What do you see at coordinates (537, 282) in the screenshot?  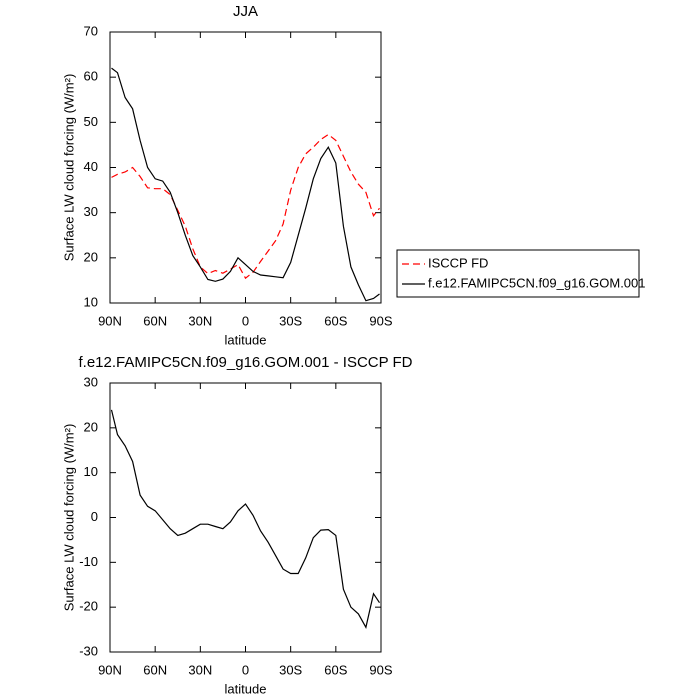 I see `legend-label: f.e12.FAMIPC5CN.f09_g16.GOM.001` at bounding box center [537, 282].